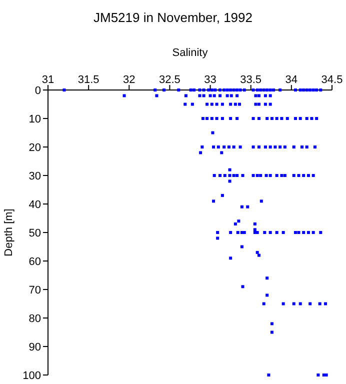  What do you see at coordinates (8, 232) in the screenshot?
I see `y-axis-title: Depth [m]` at bounding box center [8, 232].